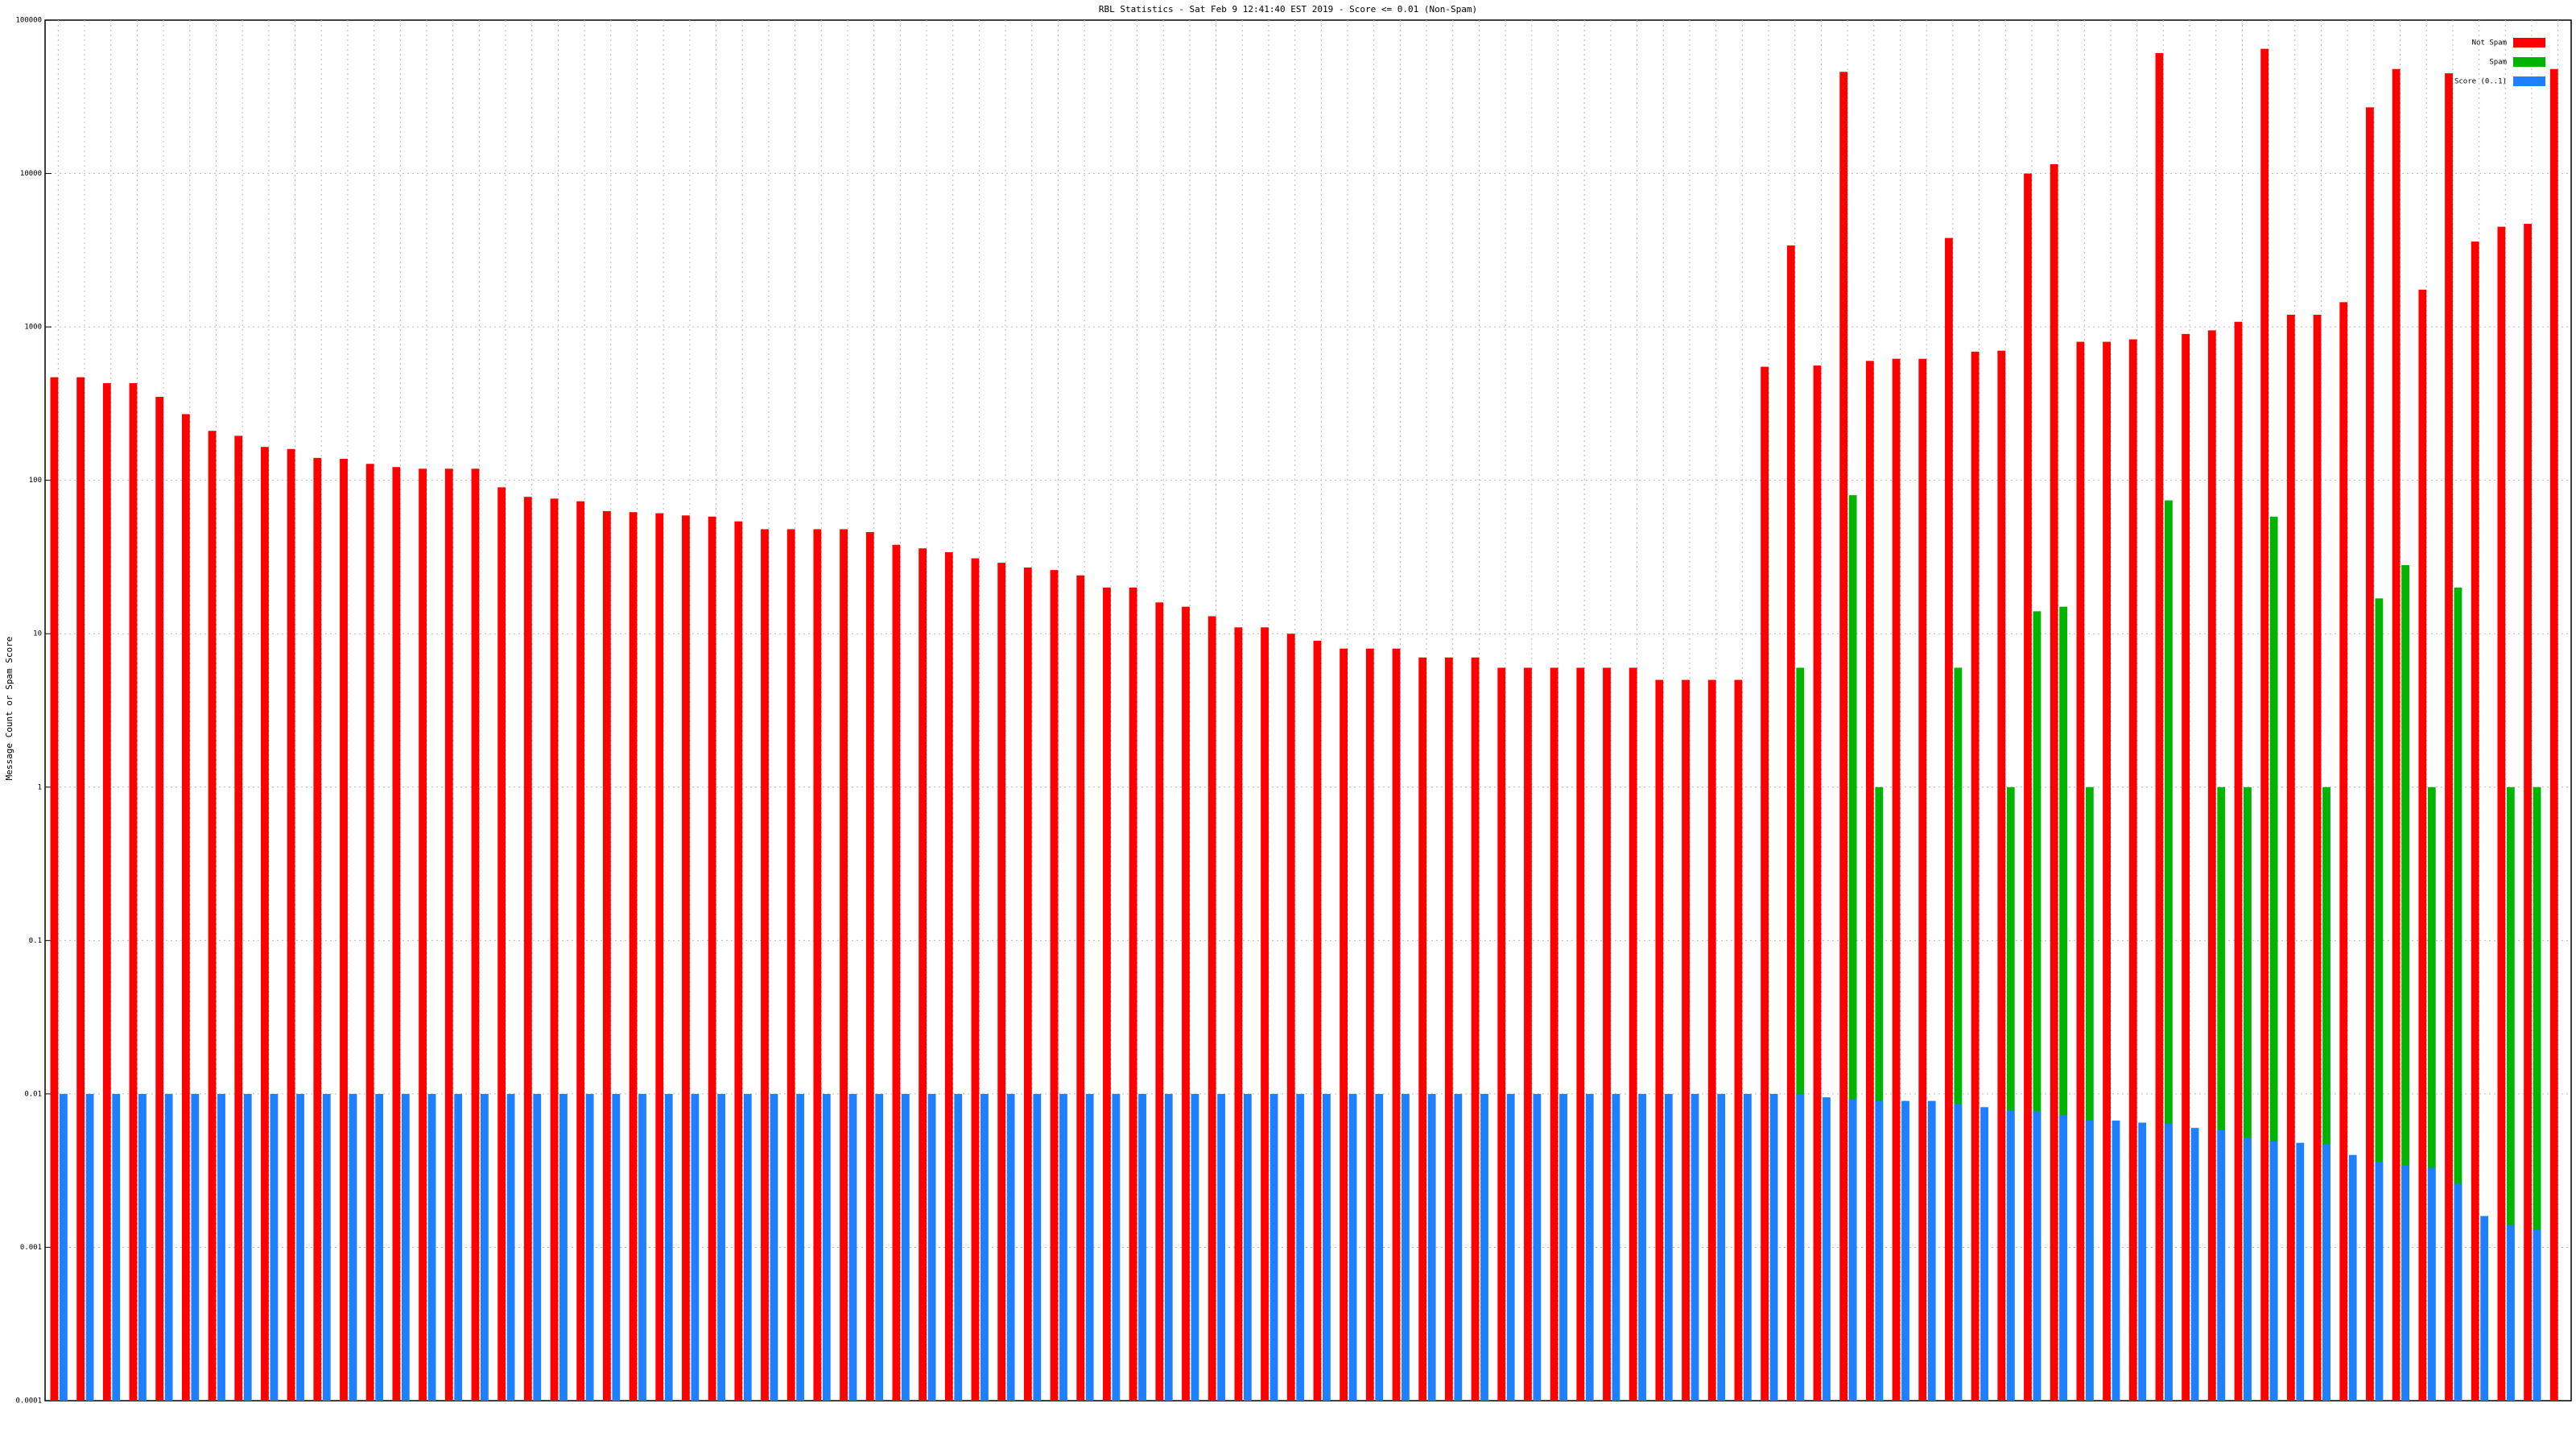 Image resolution: width=2576 pixels, height=1449 pixels. What do you see at coordinates (33, 328) in the screenshot?
I see `y-tick-label: 1000` at bounding box center [33, 328].